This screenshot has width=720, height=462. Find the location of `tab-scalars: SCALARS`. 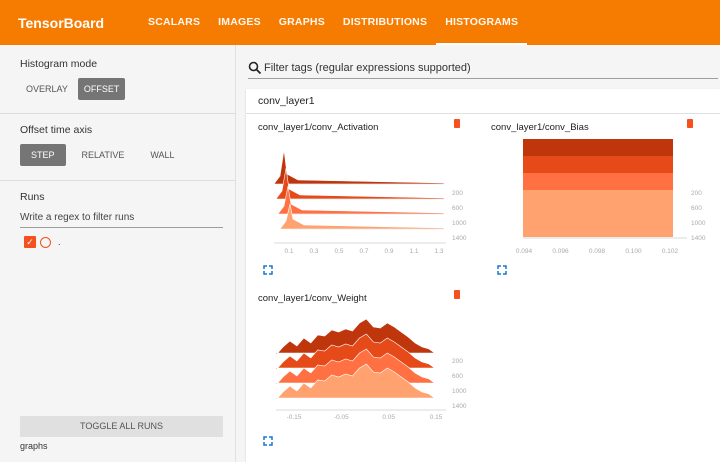

tab-scalars: SCALARS is located at coordinates (174, 22).